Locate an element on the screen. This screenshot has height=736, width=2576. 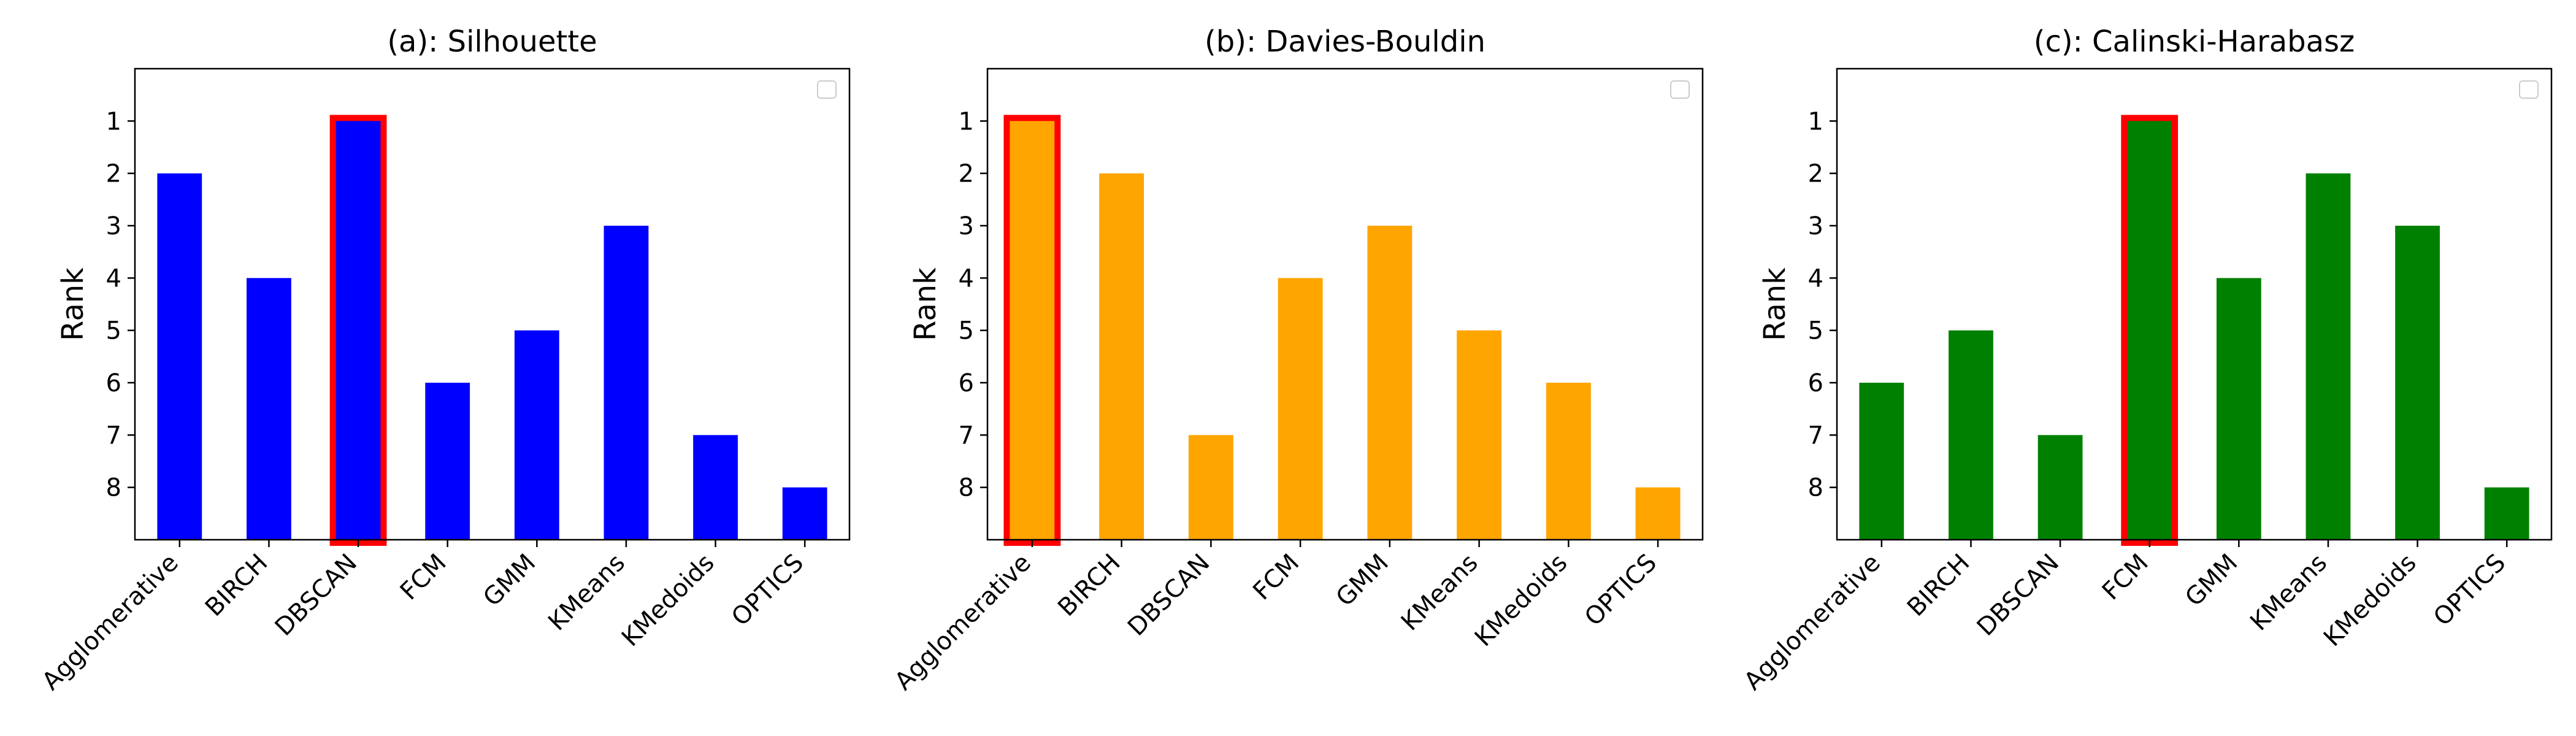
chart-title: (b): Davies-Bouldin is located at coordinates (1345, 42).